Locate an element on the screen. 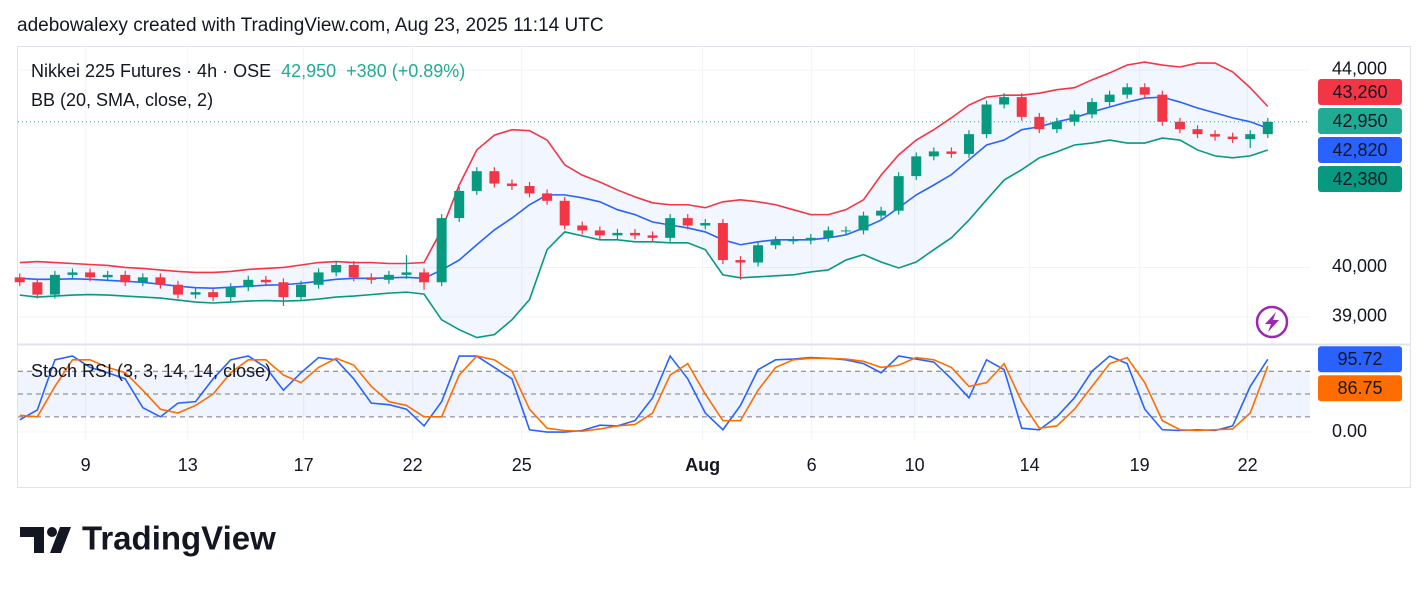 This screenshot has width=1428, height=591. logo-slash is located at coordinates (60, 540).